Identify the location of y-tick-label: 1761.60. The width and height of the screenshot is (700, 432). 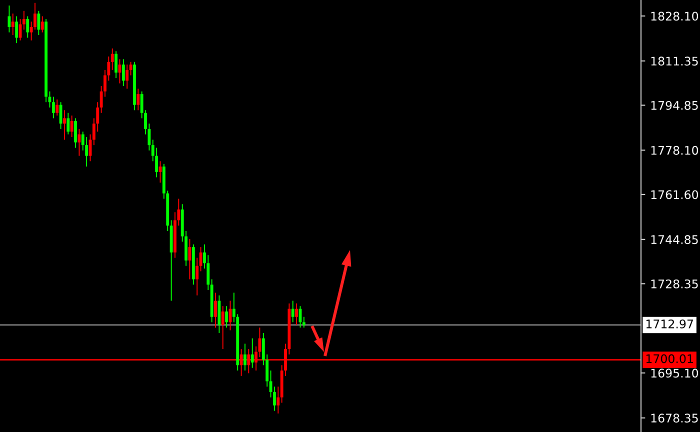
(674, 195).